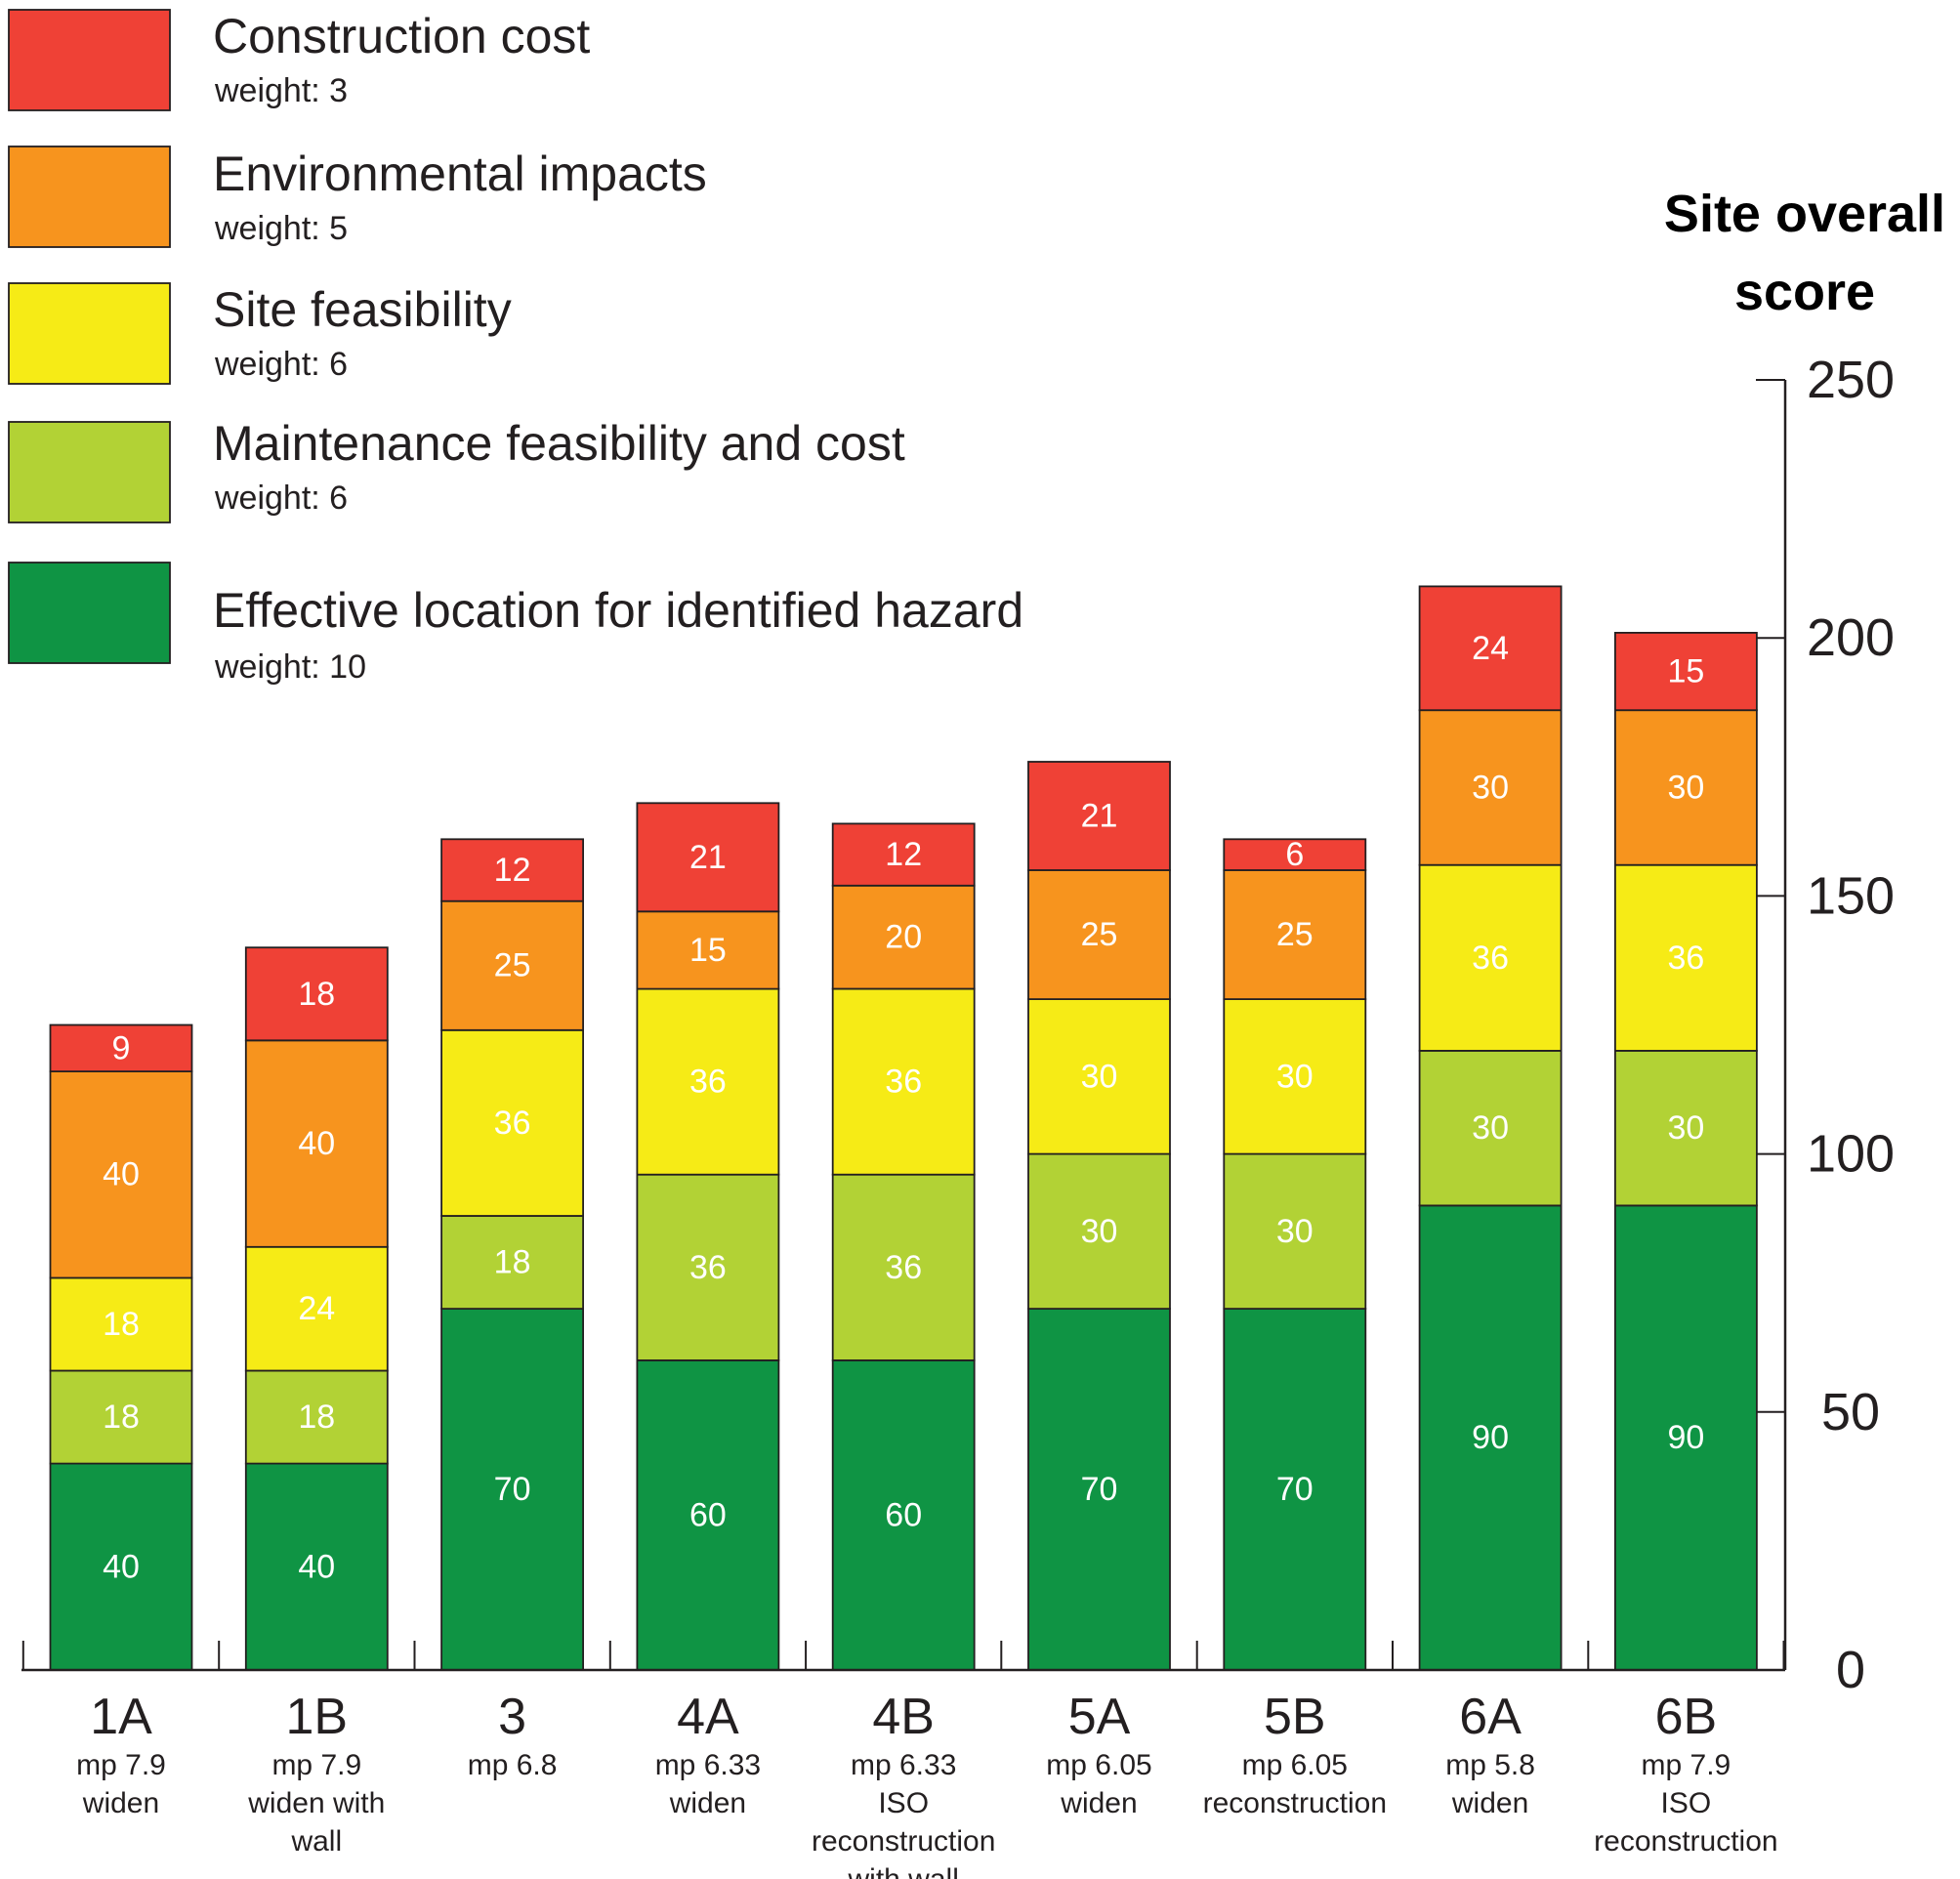 Image resolution: width=1960 pixels, height=1879 pixels. I want to click on legend-label: Site feasibility, so click(362, 309).